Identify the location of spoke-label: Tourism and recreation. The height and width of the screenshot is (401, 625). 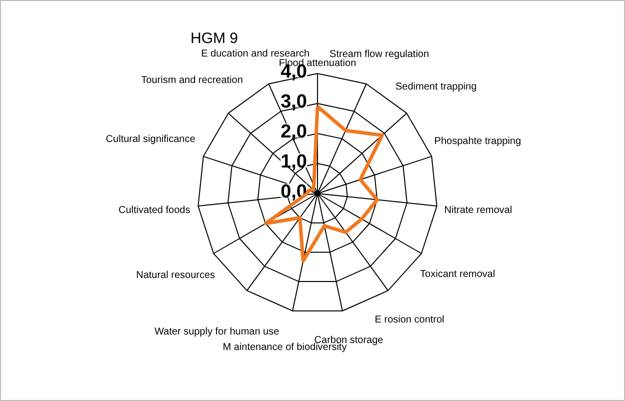
(192, 80).